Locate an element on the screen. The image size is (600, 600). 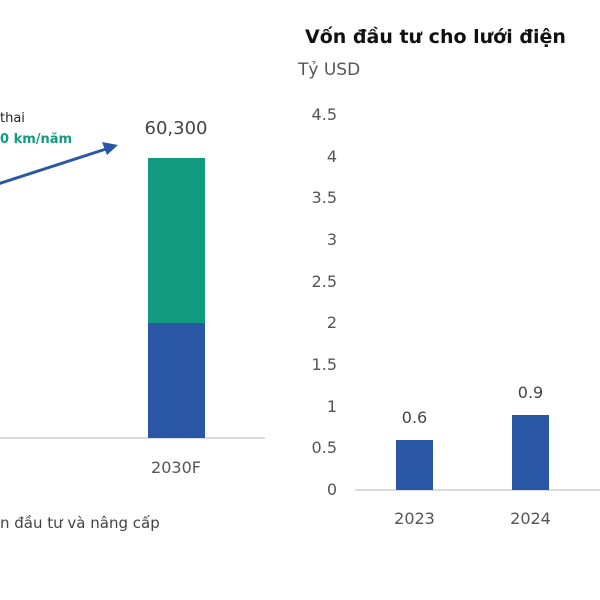
y-tick-label: 4 is located at coordinates (331, 156).